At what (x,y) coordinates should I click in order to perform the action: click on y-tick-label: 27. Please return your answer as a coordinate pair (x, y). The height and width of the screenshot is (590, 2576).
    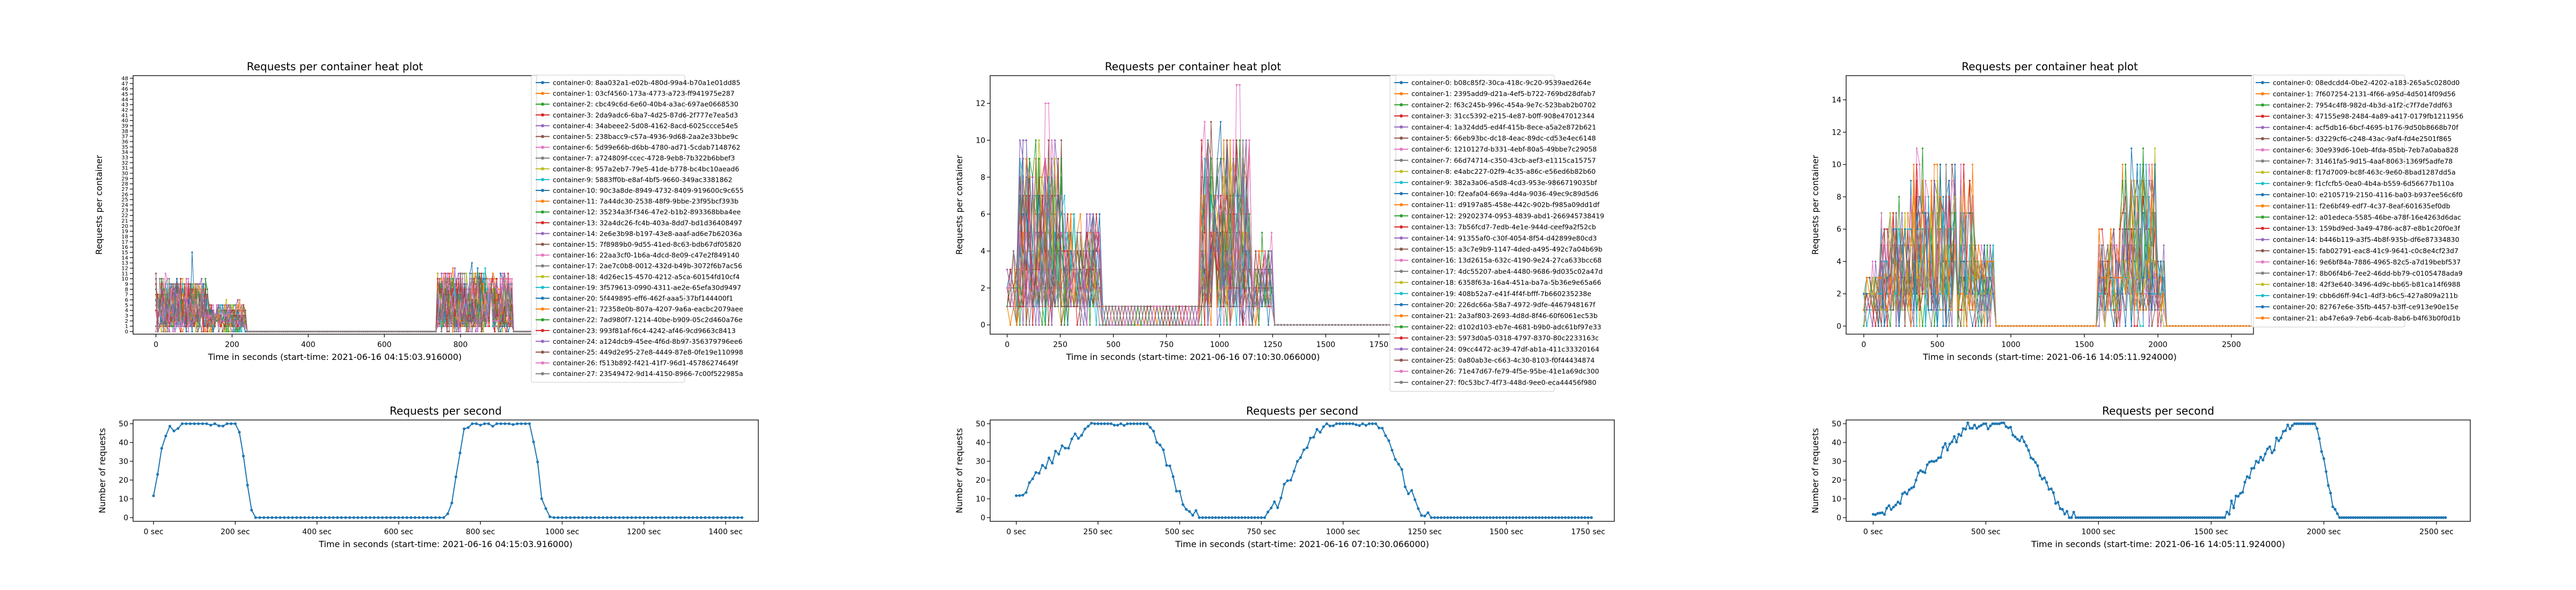
    Looking at the image, I should click on (124, 190).